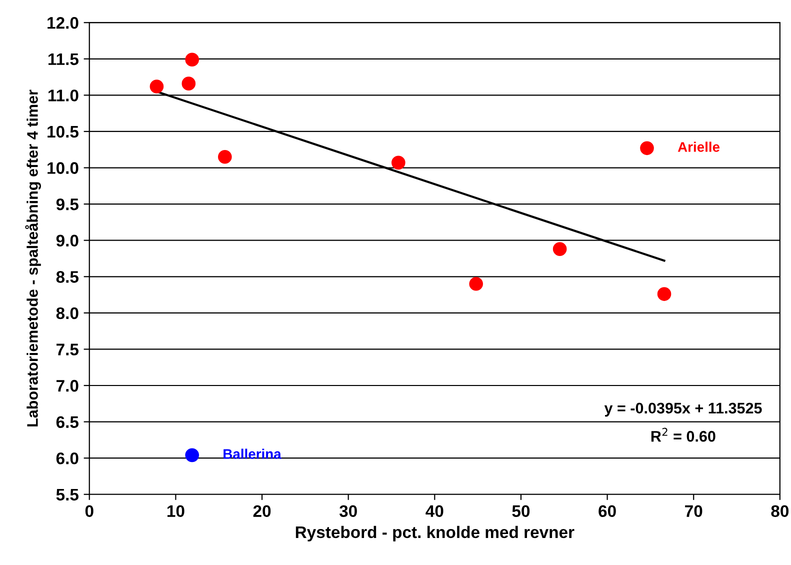  I want to click on x-axis-title: Rystebord - pct. knolde med revner, so click(435, 534).